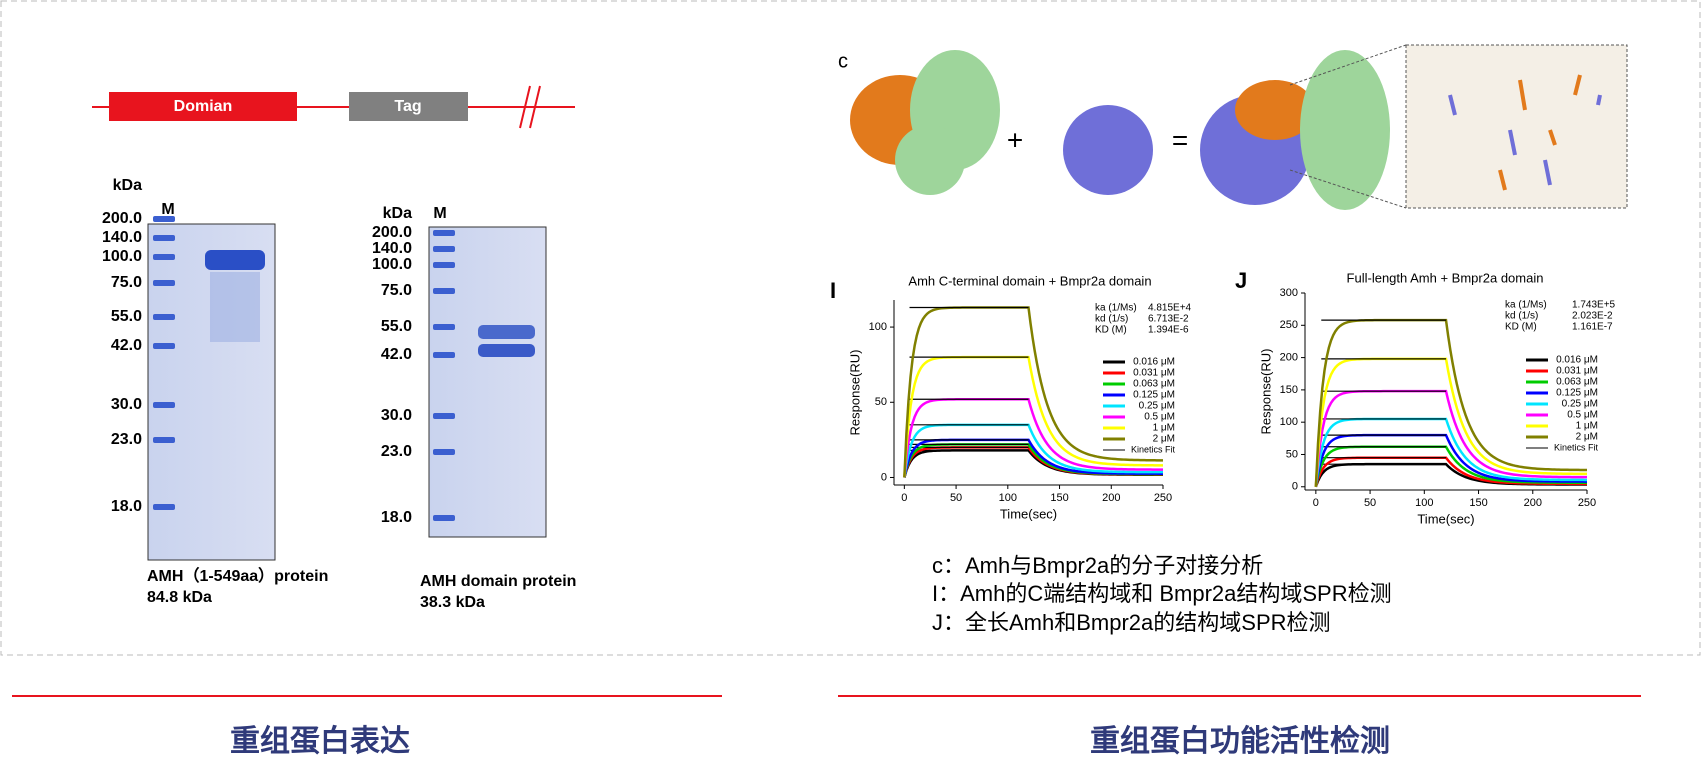 Image resolution: width=1702 pixels, height=769 pixels. I want to click on zoom-line, so click(1348, 65).